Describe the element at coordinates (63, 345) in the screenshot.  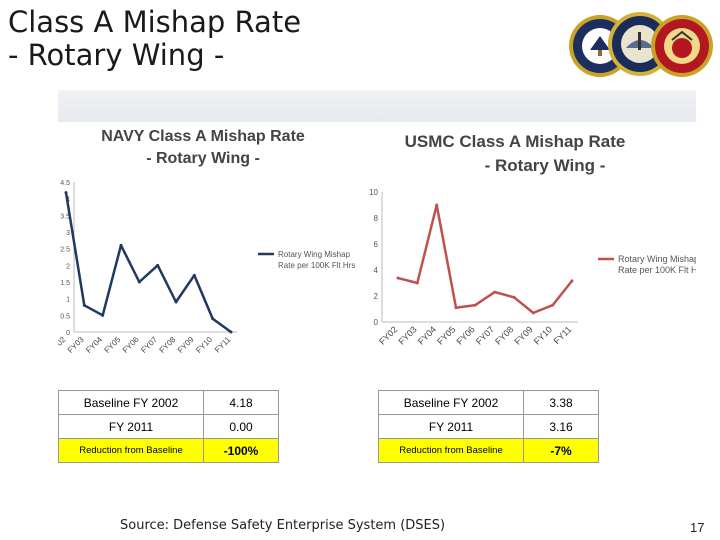
I see `navy-x-tick-label: FY02` at that location.